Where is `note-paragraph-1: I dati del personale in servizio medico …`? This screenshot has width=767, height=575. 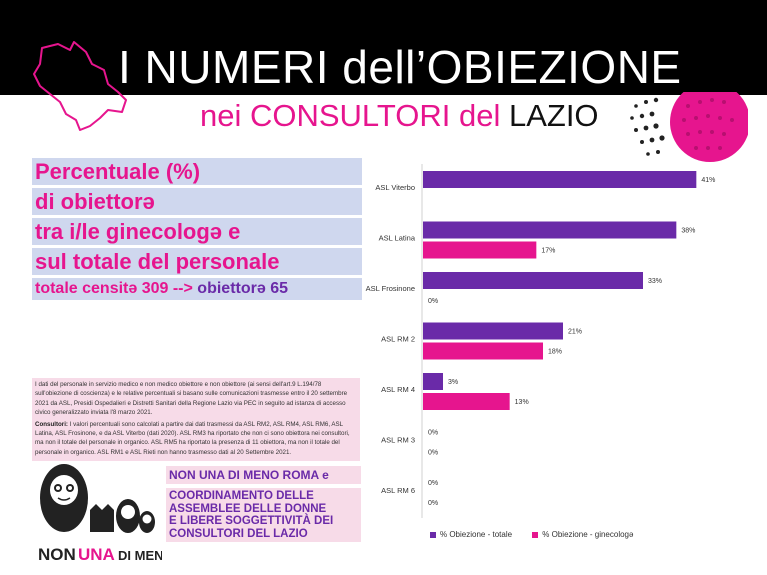
note-paragraph-1: I dati del personale in servizio medico … is located at coordinates (191, 399).